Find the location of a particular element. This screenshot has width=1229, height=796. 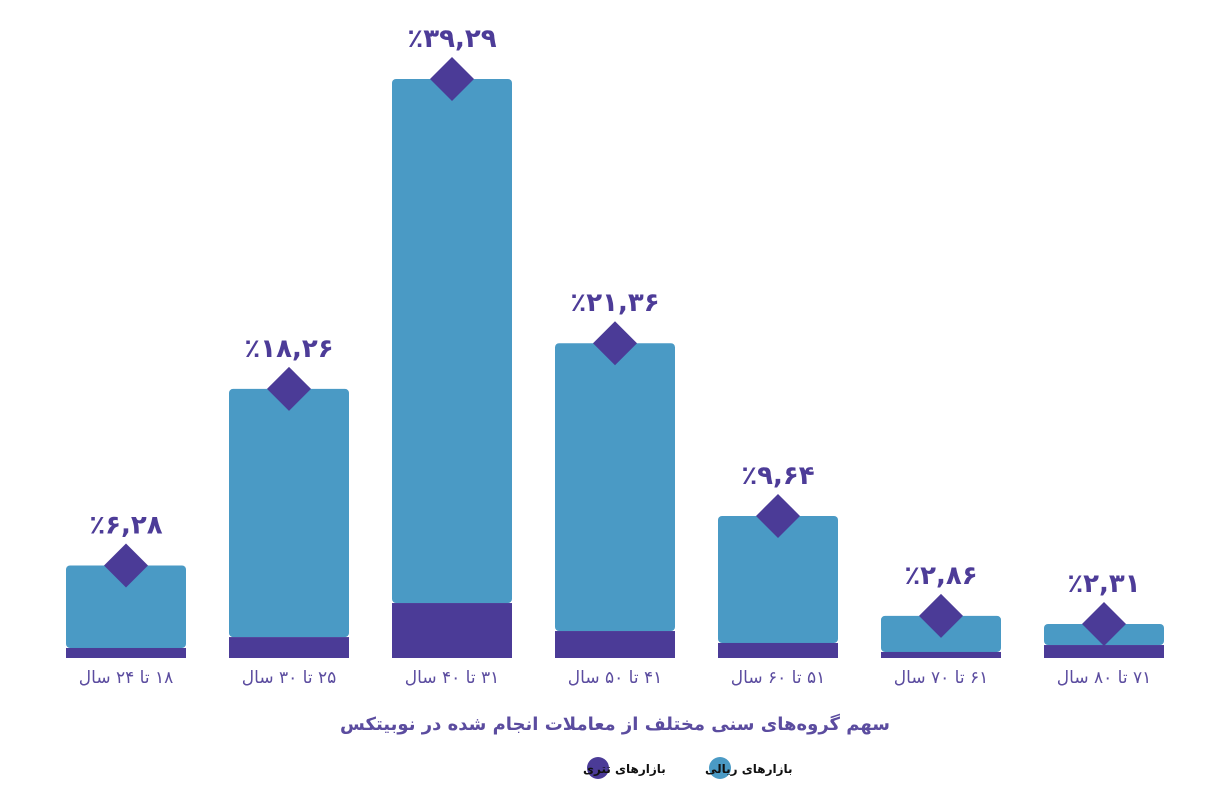

value-label: ٪۲,۳۱ is located at coordinates (1103, 584).